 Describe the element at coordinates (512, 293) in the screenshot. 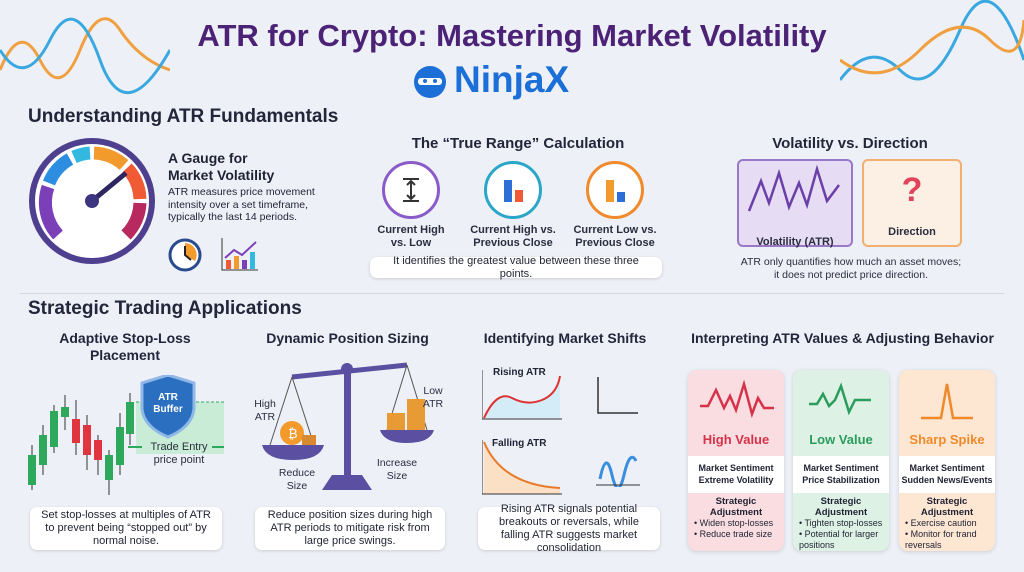

I see `section-divider` at that location.